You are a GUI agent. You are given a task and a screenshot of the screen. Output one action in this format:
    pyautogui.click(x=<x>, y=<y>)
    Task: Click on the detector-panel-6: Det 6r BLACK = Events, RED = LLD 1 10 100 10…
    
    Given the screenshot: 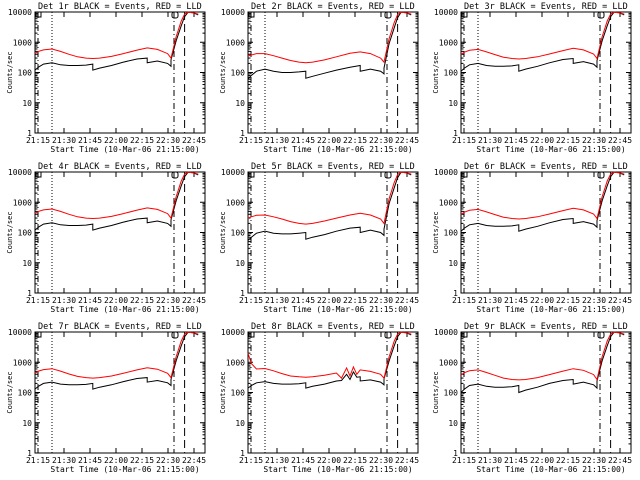 What is the action you would take?
    pyautogui.click(x=532, y=238)
    